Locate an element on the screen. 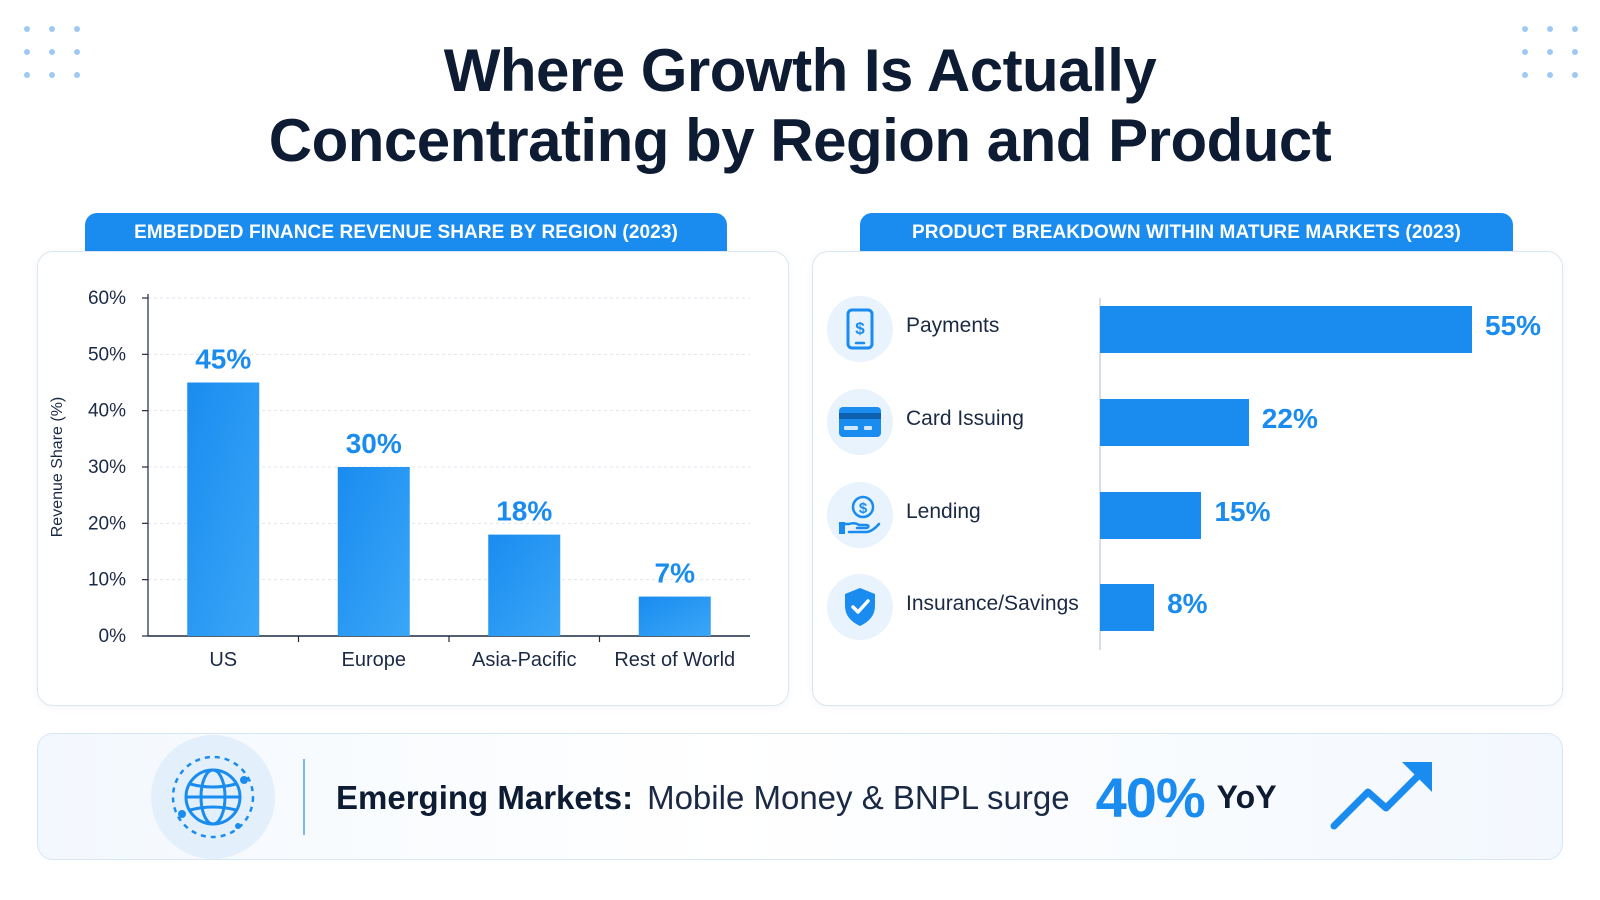 This screenshot has height=900, width=1600. x-category-label: US is located at coordinates (223, 660).